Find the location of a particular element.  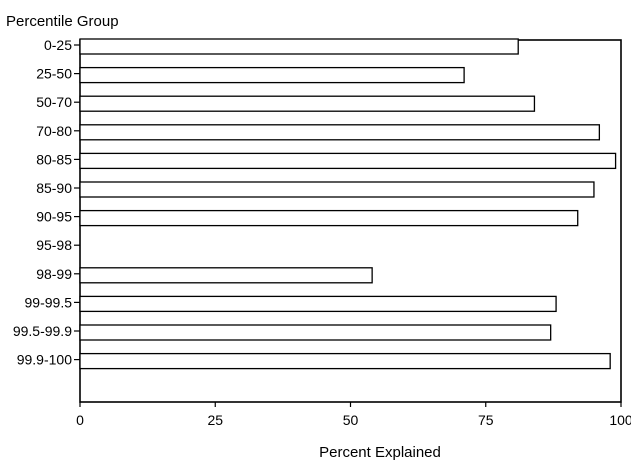

category-label-50-70: 50-70 is located at coordinates (54, 102).